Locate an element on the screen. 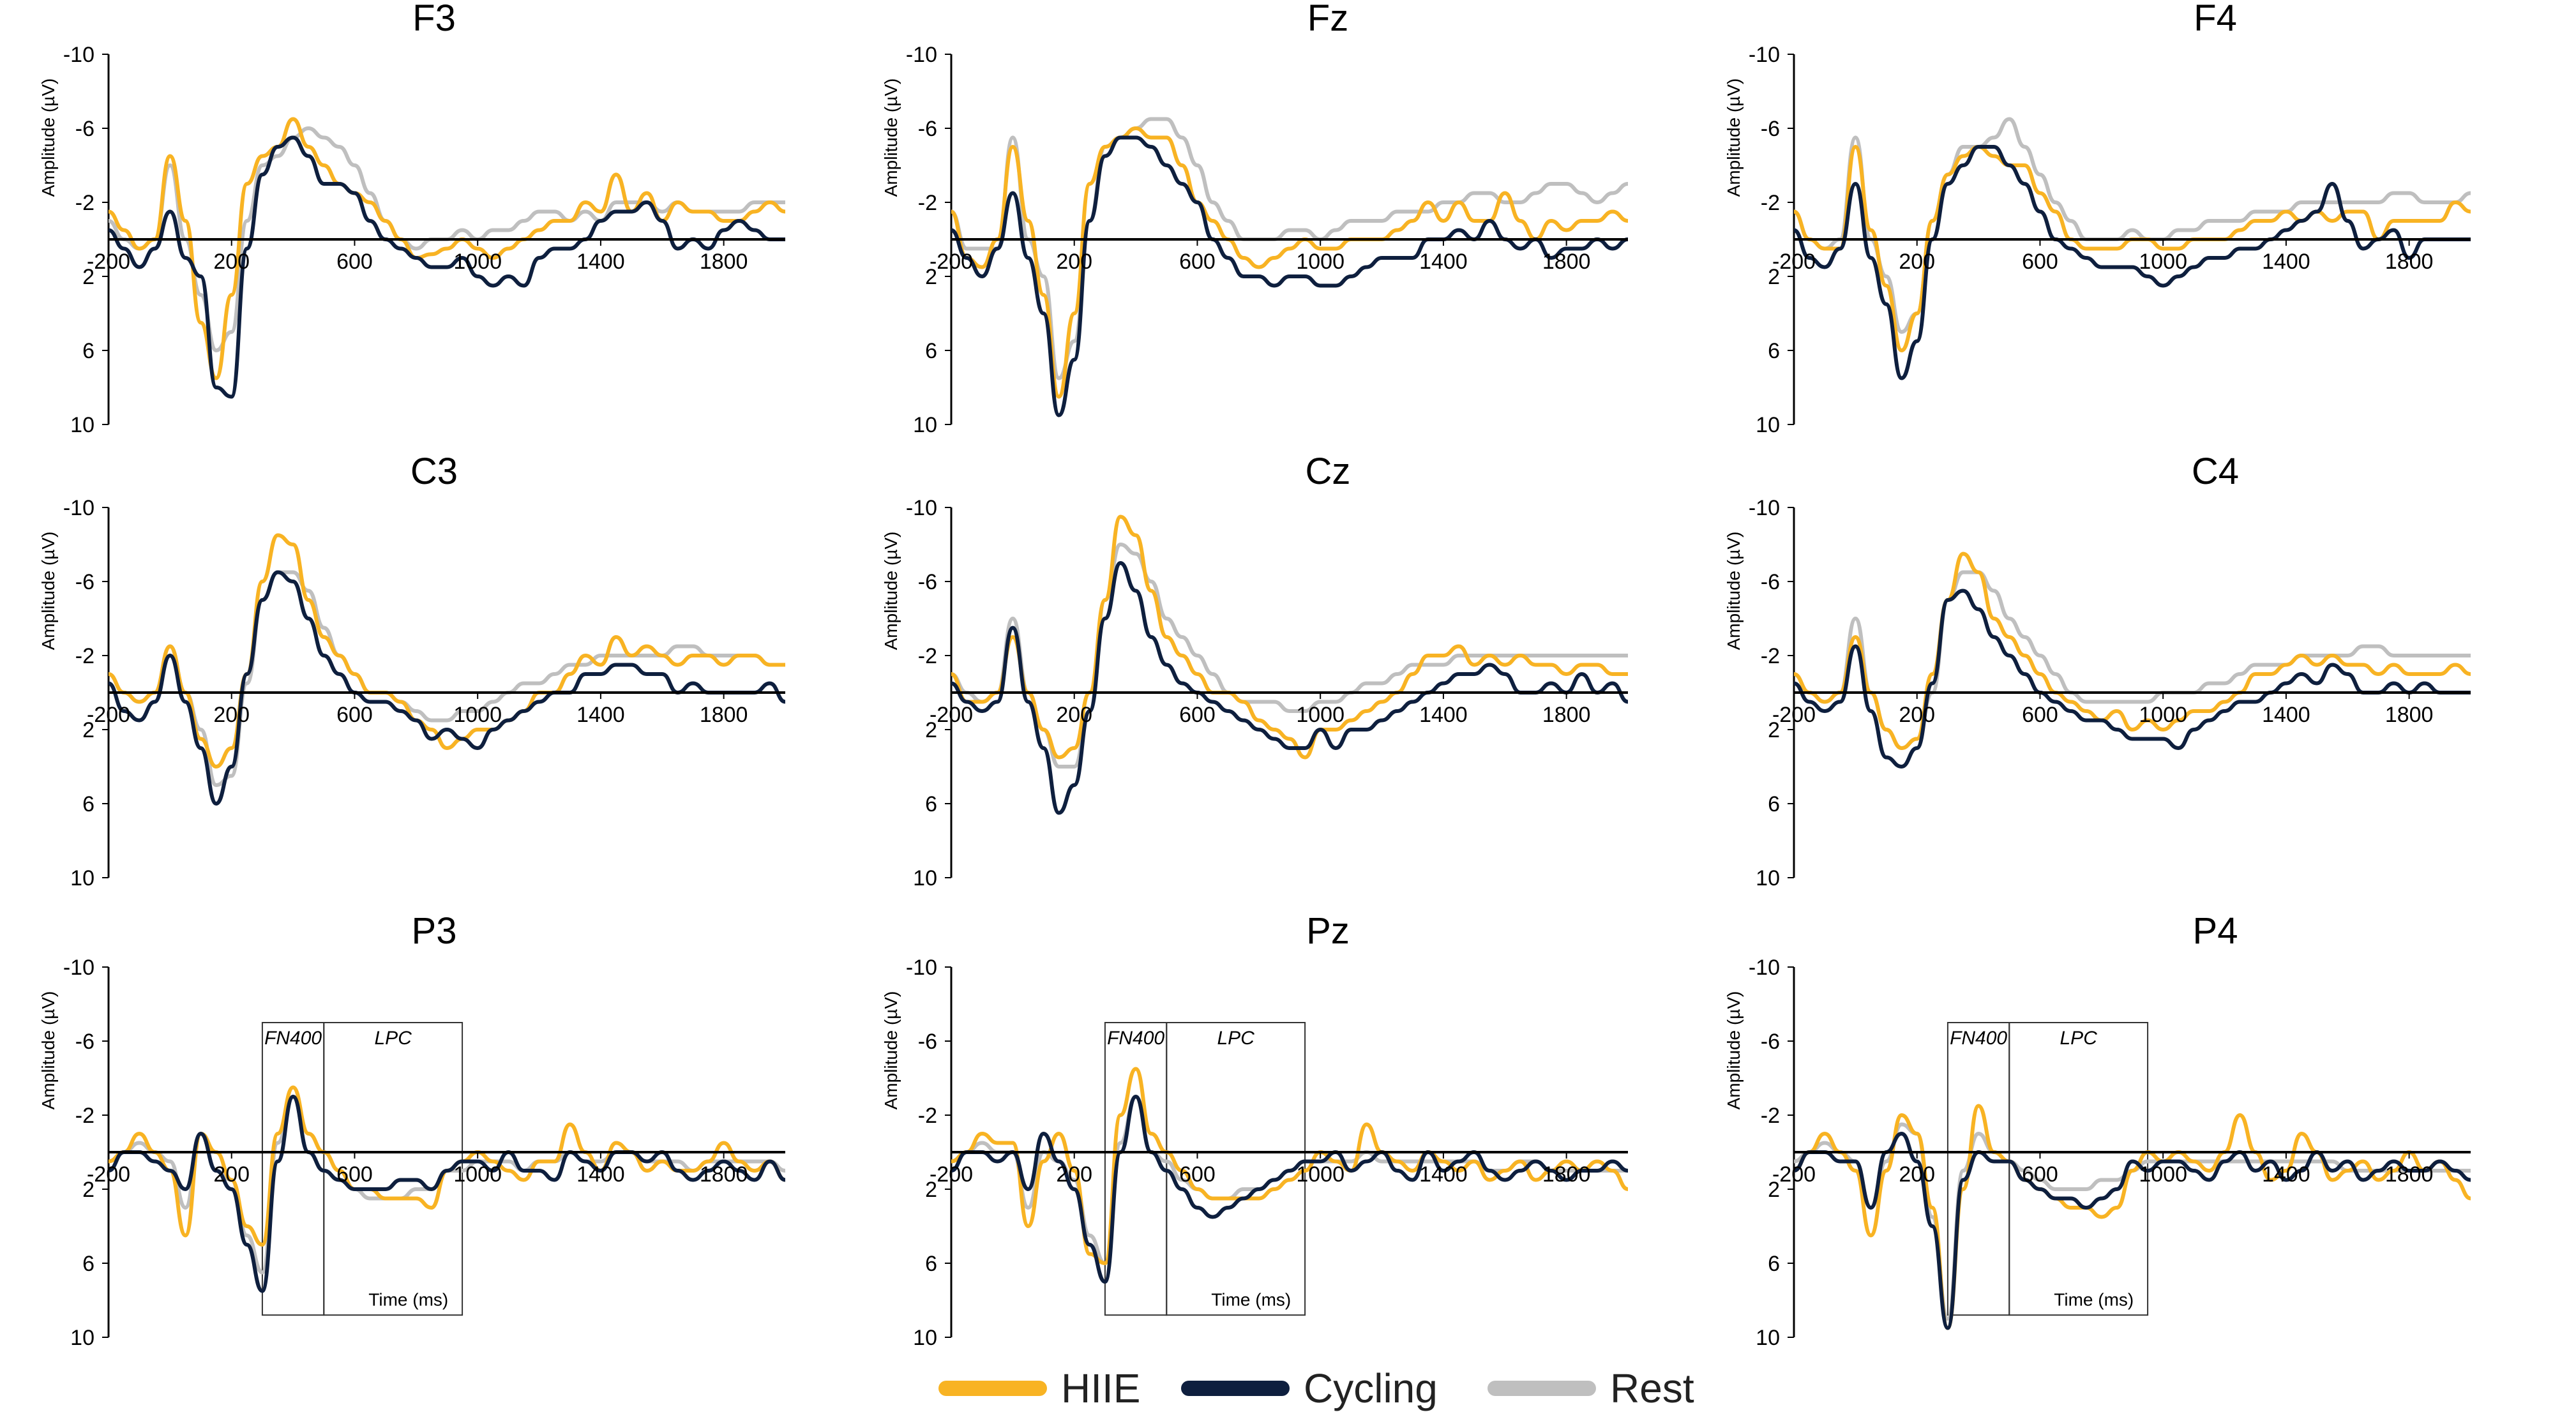 This screenshot has width=2576, height=1426. y-tick-label-p4: 10 is located at coordinates (1768, 1338).